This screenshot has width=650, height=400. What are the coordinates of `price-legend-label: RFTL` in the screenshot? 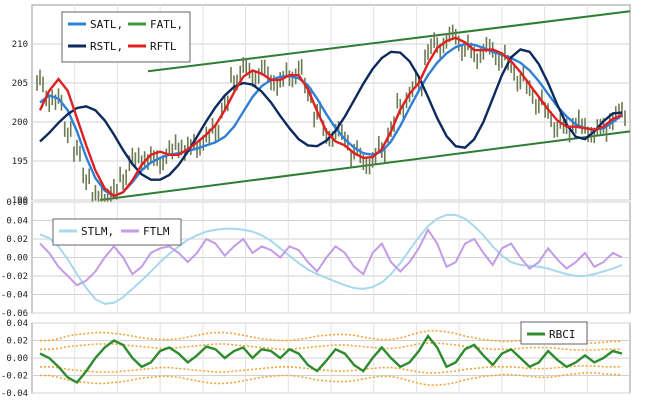 It's located at (163, 46).